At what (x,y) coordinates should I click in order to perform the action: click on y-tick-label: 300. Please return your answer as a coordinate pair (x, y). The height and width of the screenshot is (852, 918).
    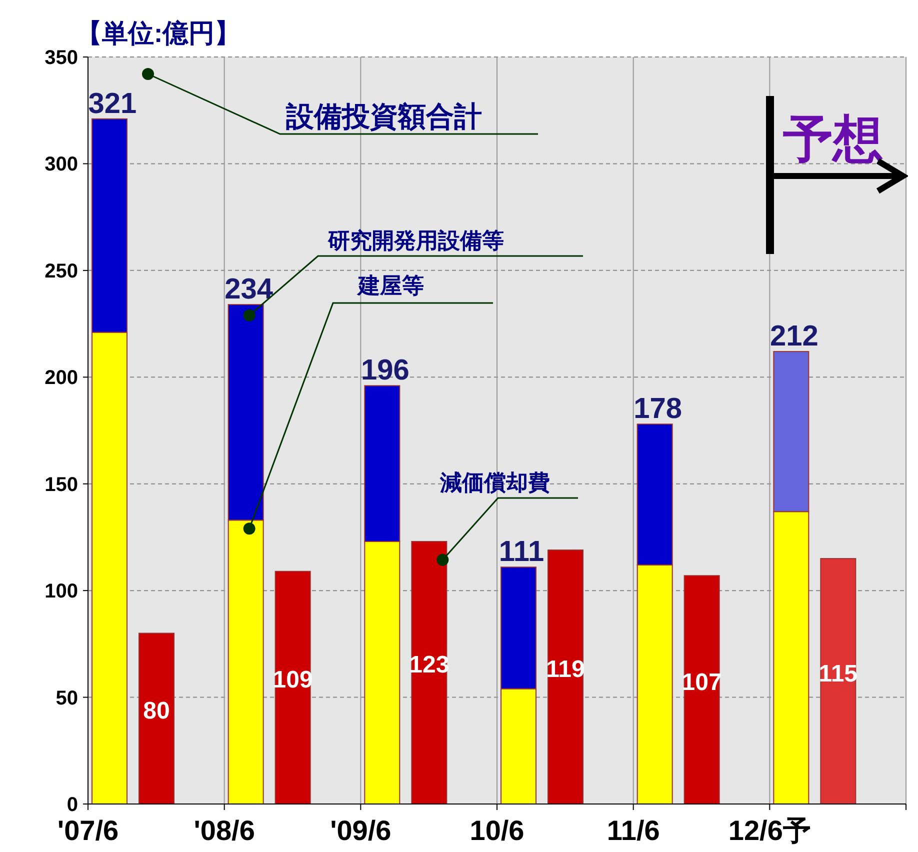
    Looking at the image, I should click on (61, 165).